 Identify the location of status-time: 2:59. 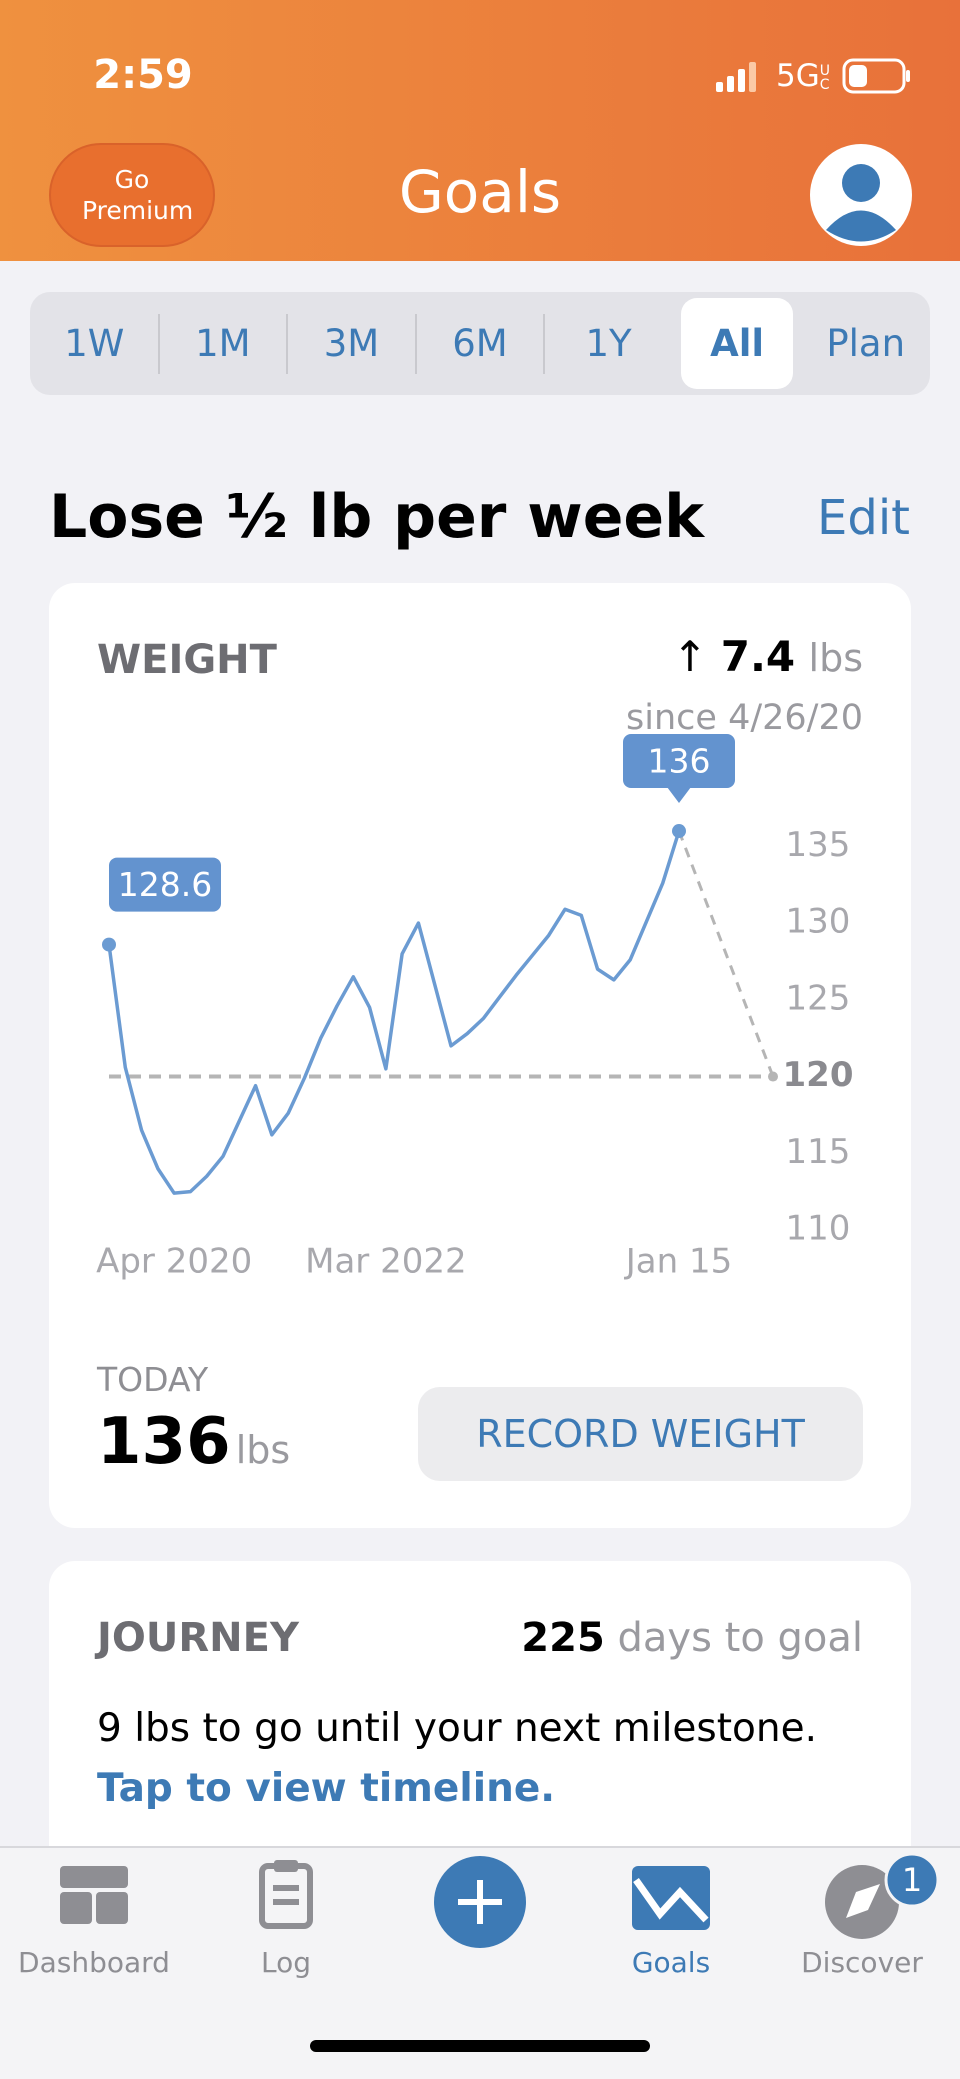
(143, 75).